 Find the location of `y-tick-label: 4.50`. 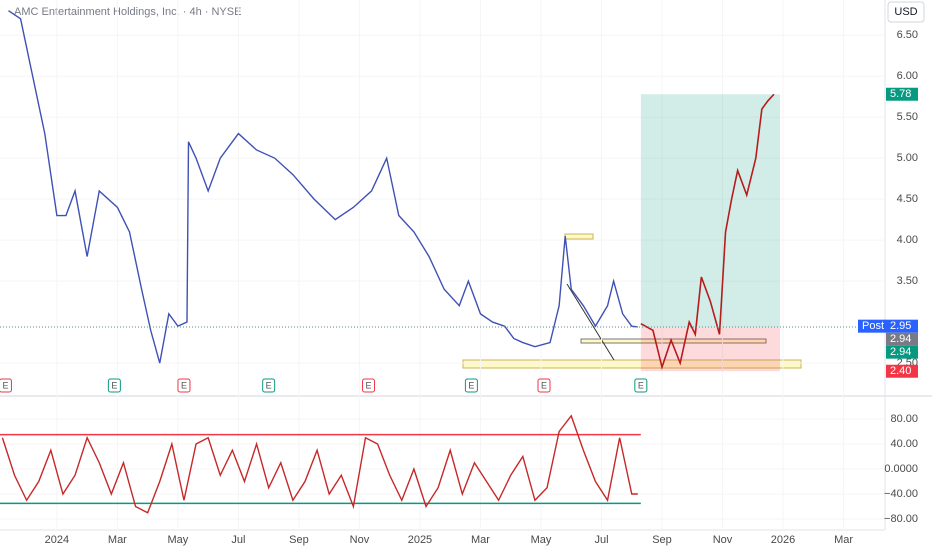

y-tick-label: 4.50 is located at coordinates (907, 199).